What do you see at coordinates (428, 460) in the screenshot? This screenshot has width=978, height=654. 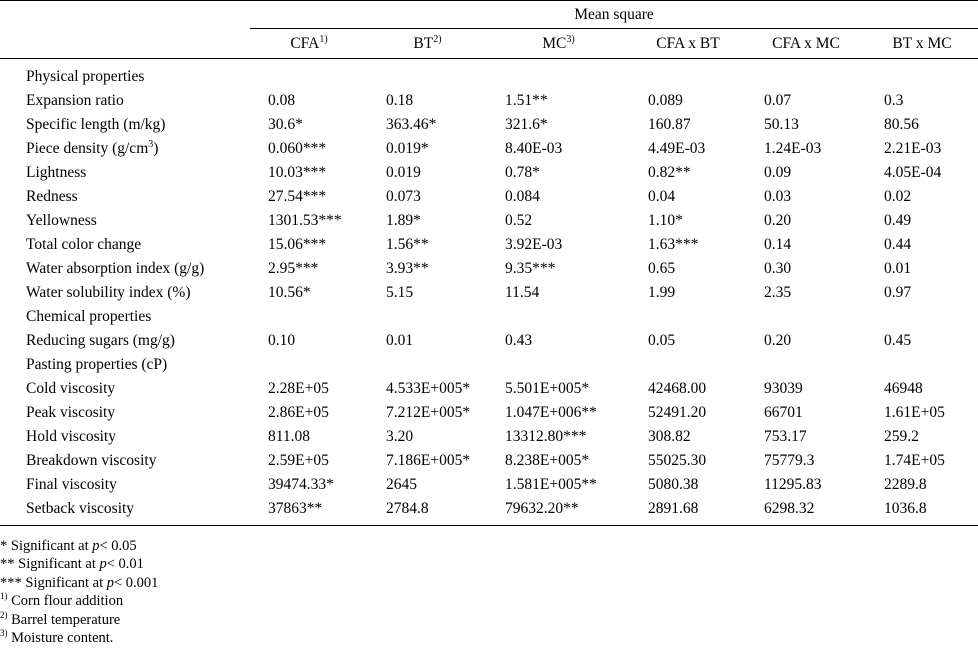 I see `table-cell: 7.186E+005*` at bounding box center [428, 460].